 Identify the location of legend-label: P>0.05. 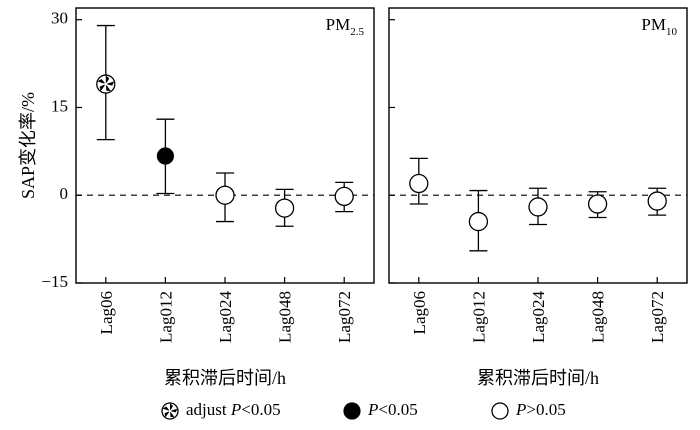
(540, 409).